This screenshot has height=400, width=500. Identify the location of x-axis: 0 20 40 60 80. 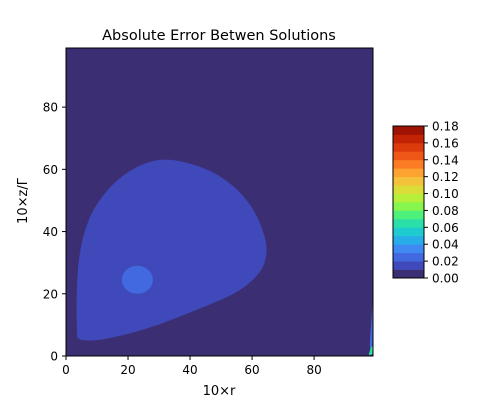
(192, 366).